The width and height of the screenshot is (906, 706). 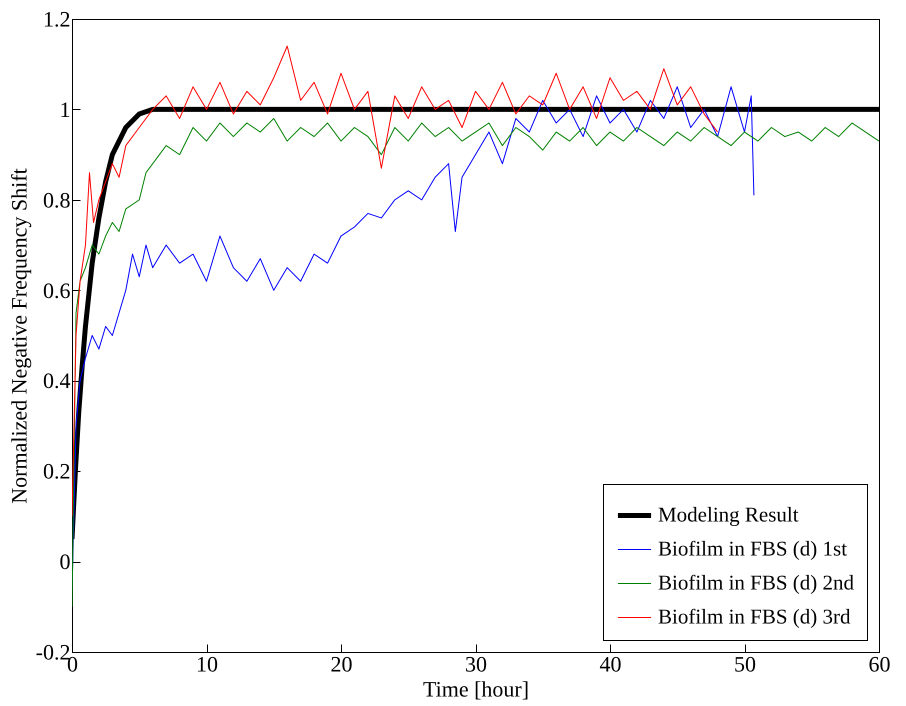 What do you see at coordinates (56, 290) in the screenshot?
I see `y-tick-label: 0.6` at bounding box center [56, 290].